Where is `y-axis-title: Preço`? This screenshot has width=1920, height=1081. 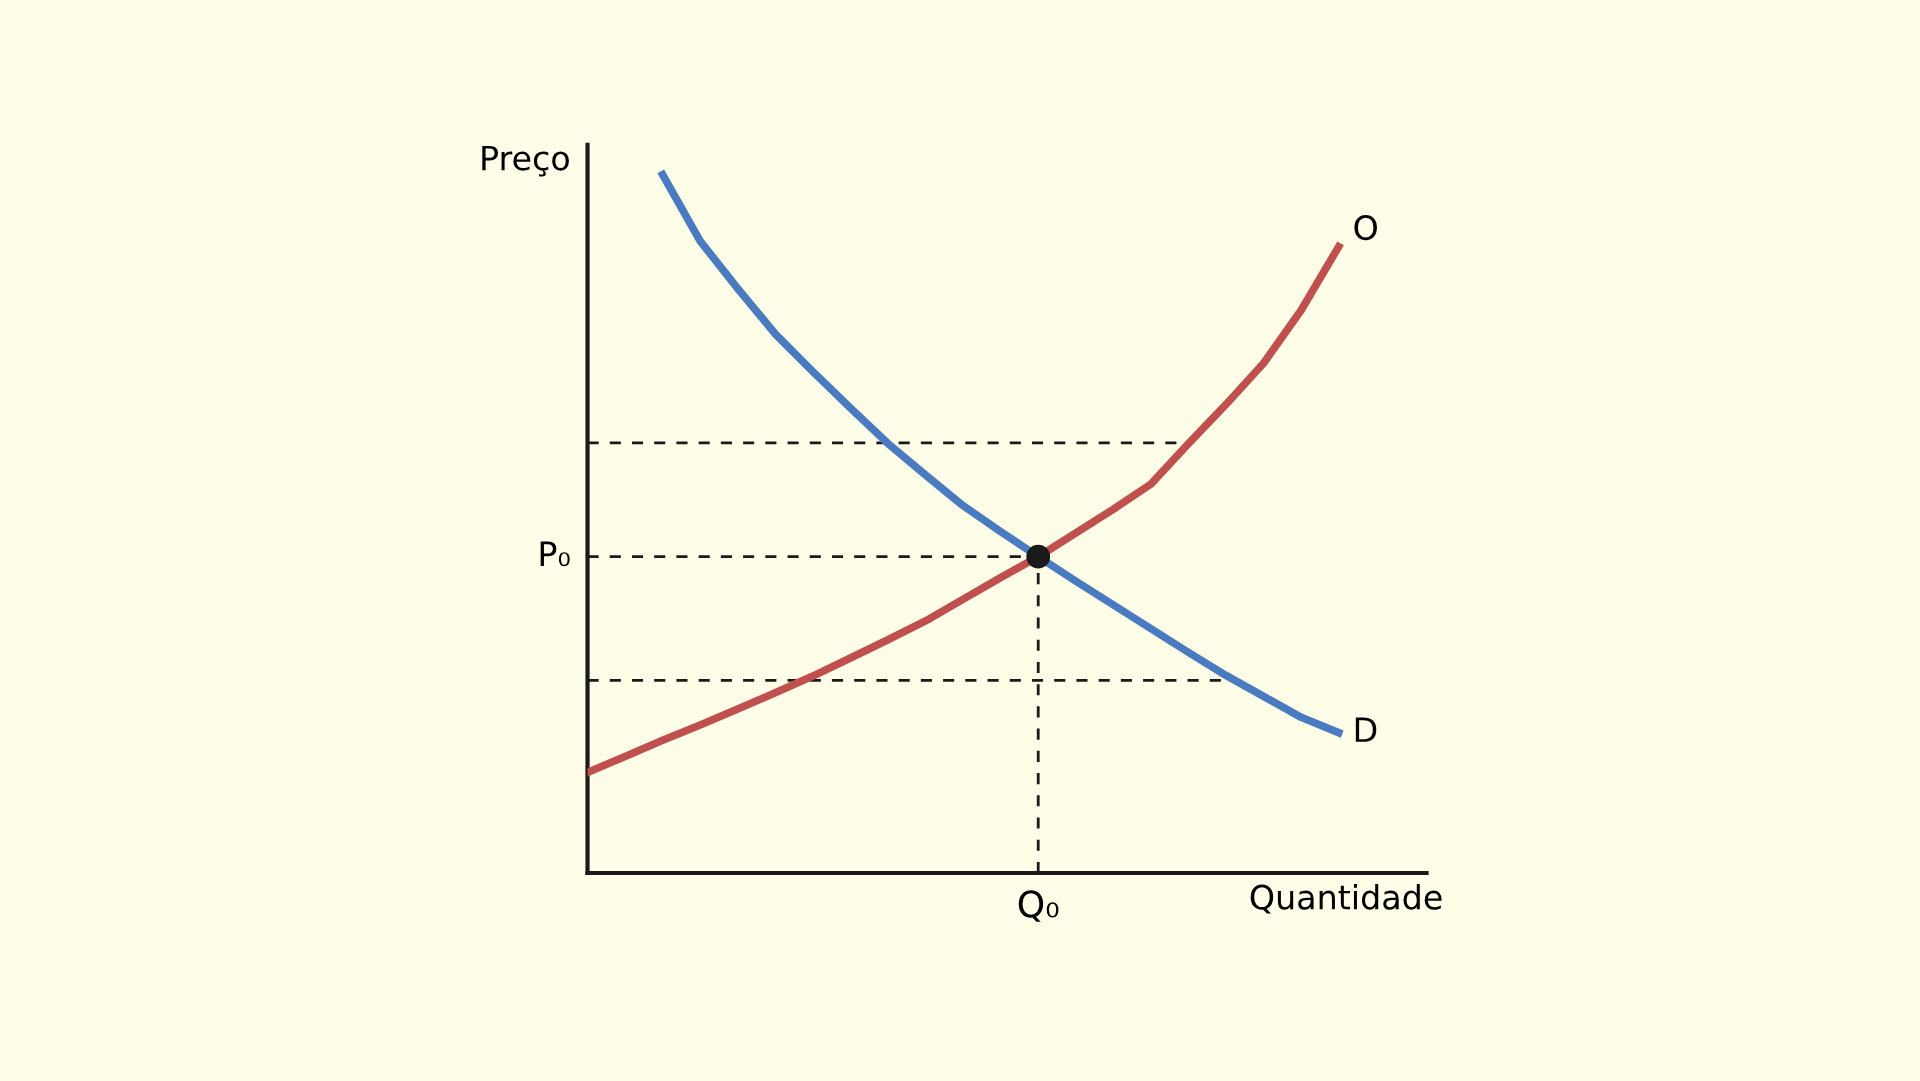 y-axis-title: Preço is located at coordinates (525, 161).